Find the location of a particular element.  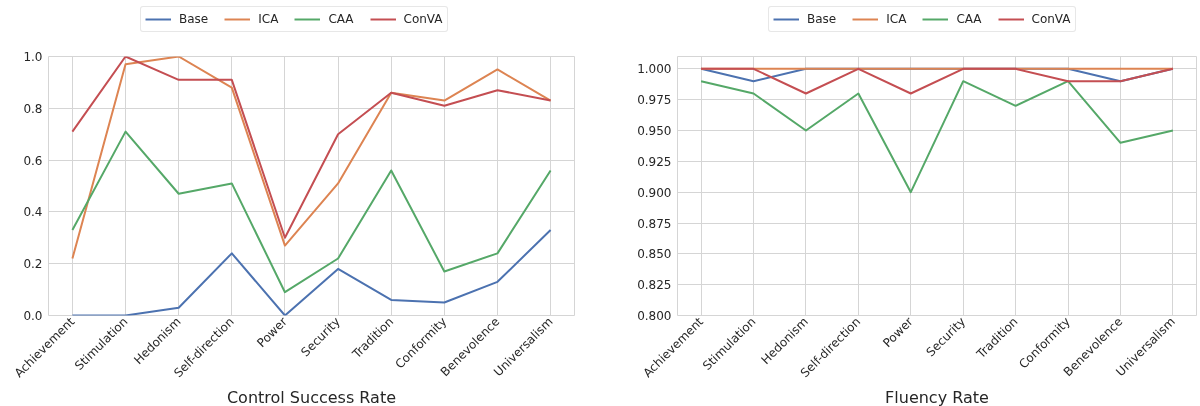

y-tick-label: 1.000 is located at coordinates (654, 69).